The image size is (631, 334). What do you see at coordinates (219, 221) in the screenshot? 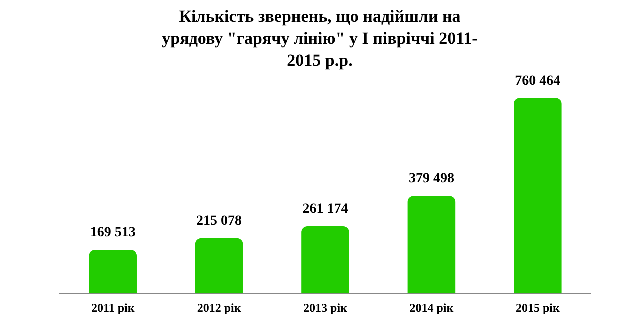
I see `data-label: 215 078` at bounding box center [219, 221].